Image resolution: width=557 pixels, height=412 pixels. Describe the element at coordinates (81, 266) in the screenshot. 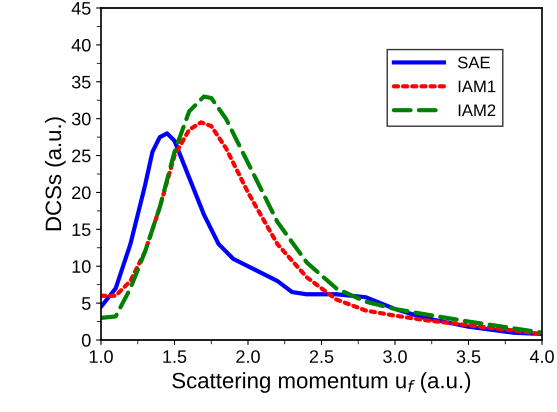

I see `y-tick-label: 10` at that location.